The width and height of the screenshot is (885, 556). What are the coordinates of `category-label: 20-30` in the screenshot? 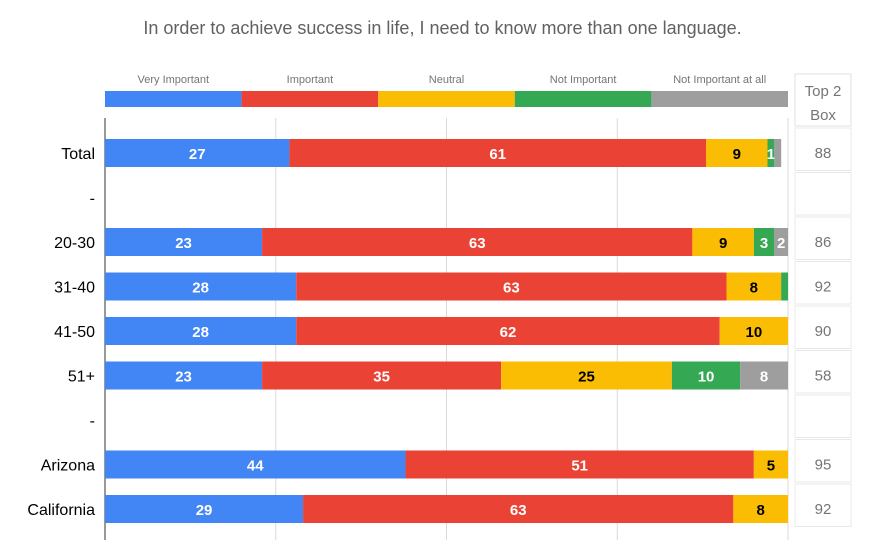 It's located at (74, 243).